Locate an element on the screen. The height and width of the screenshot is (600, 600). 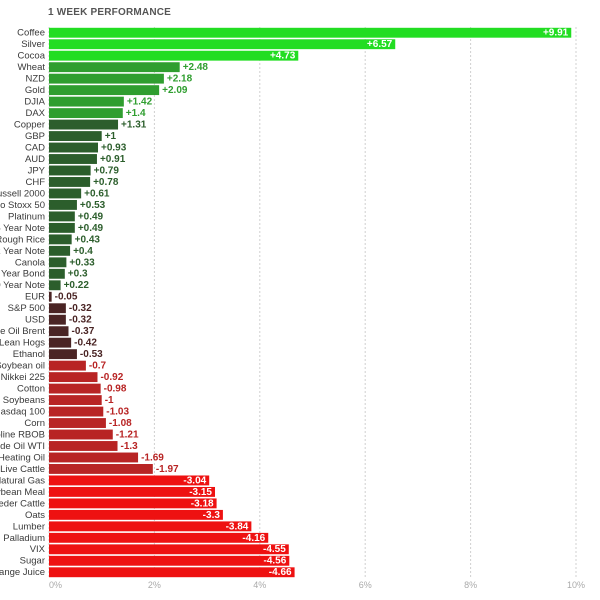
category-label: Copper is located at coordinates (29, 125).